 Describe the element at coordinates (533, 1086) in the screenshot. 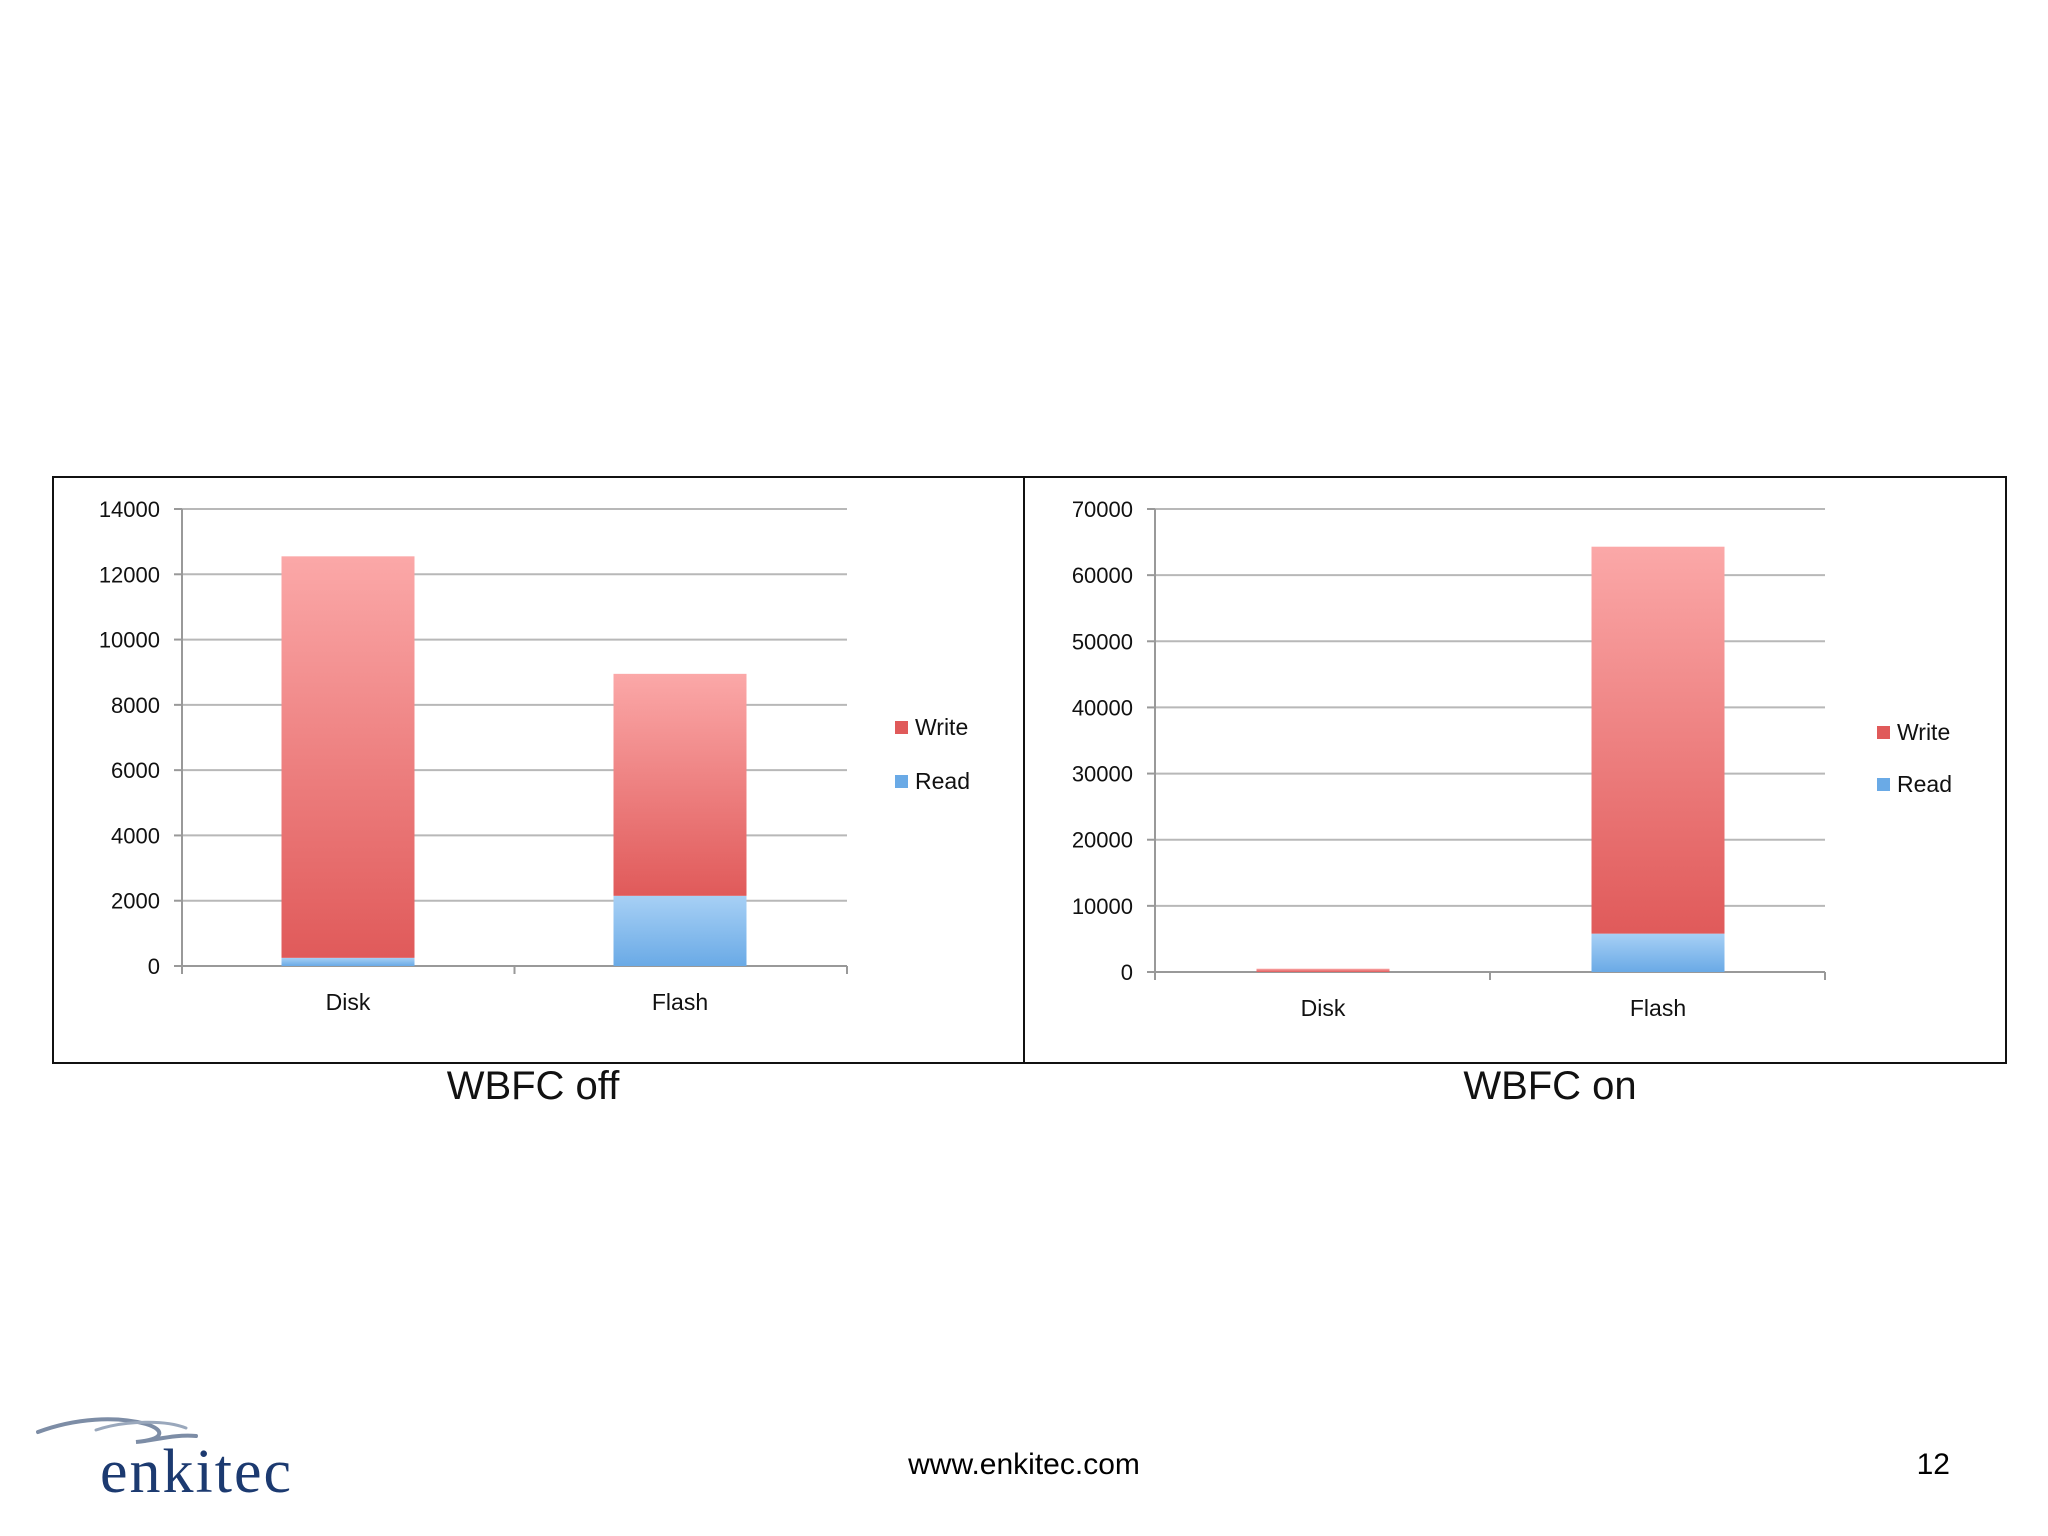

I see `chart-caption-wbfc-off: WBFC off` at that location.